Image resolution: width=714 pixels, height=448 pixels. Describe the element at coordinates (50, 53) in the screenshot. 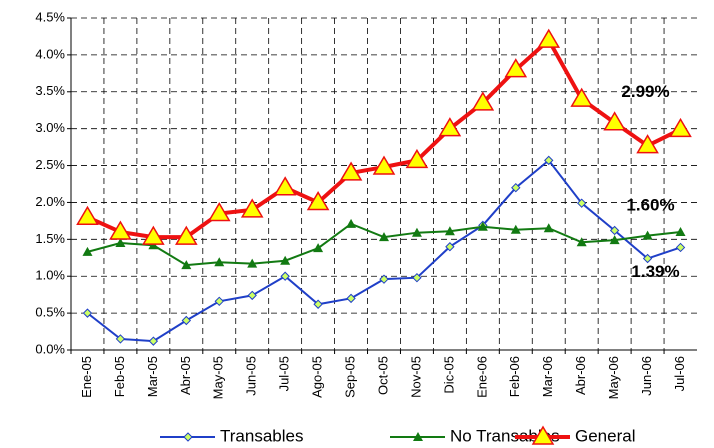

I see `y-tick-label: 4.0%` at that location.